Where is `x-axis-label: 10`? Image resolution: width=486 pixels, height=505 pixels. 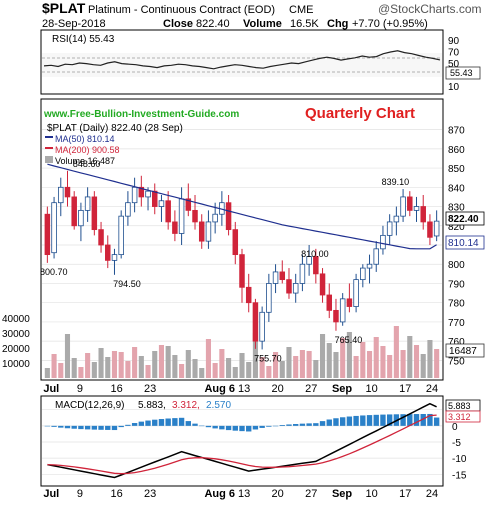 x-axis-label: 10 is located at coordinates (372, 389).